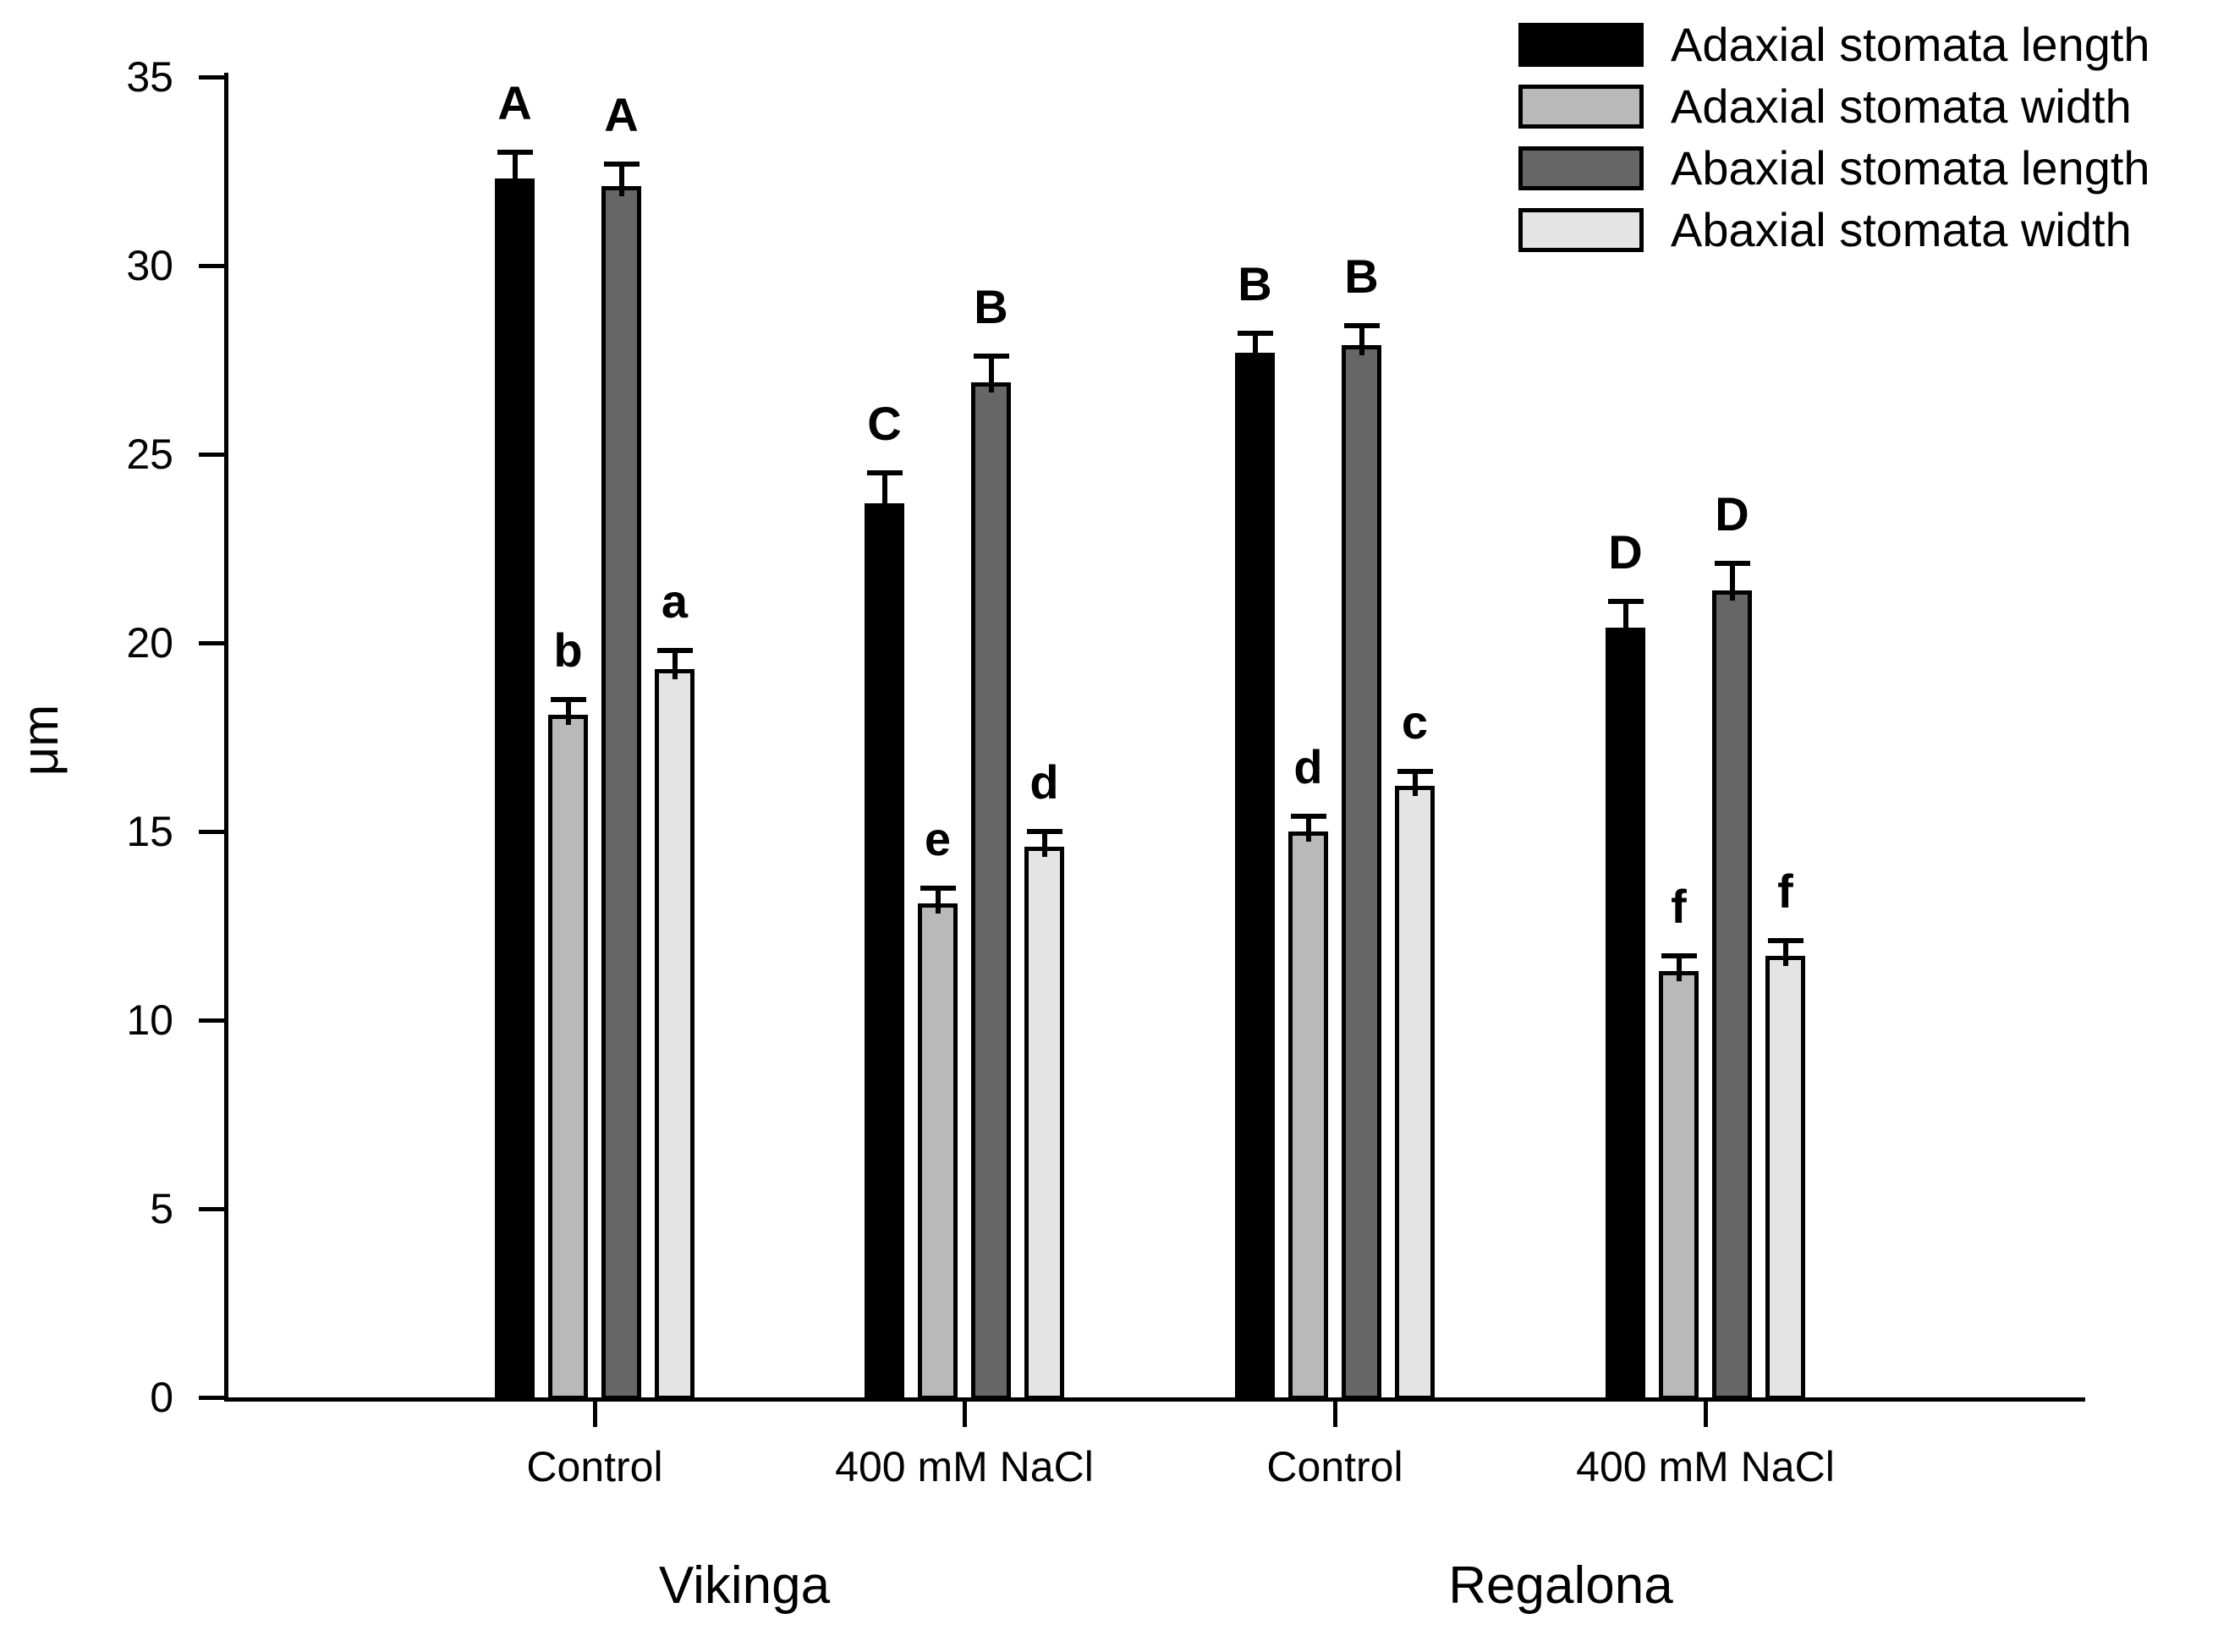  I want to click on y-axis-line, so click(226, 737).